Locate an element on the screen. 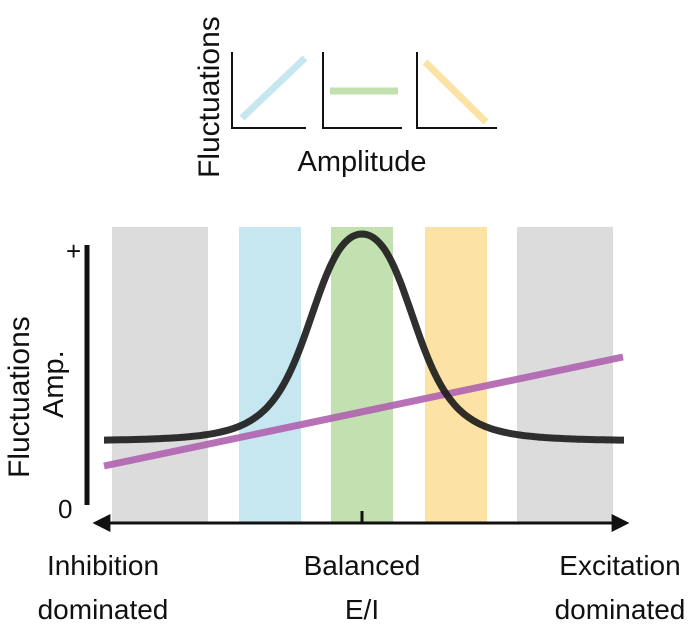 The image size is (700, 634). x-center-label-line1: Balanced is located at coordinates (362, 565).